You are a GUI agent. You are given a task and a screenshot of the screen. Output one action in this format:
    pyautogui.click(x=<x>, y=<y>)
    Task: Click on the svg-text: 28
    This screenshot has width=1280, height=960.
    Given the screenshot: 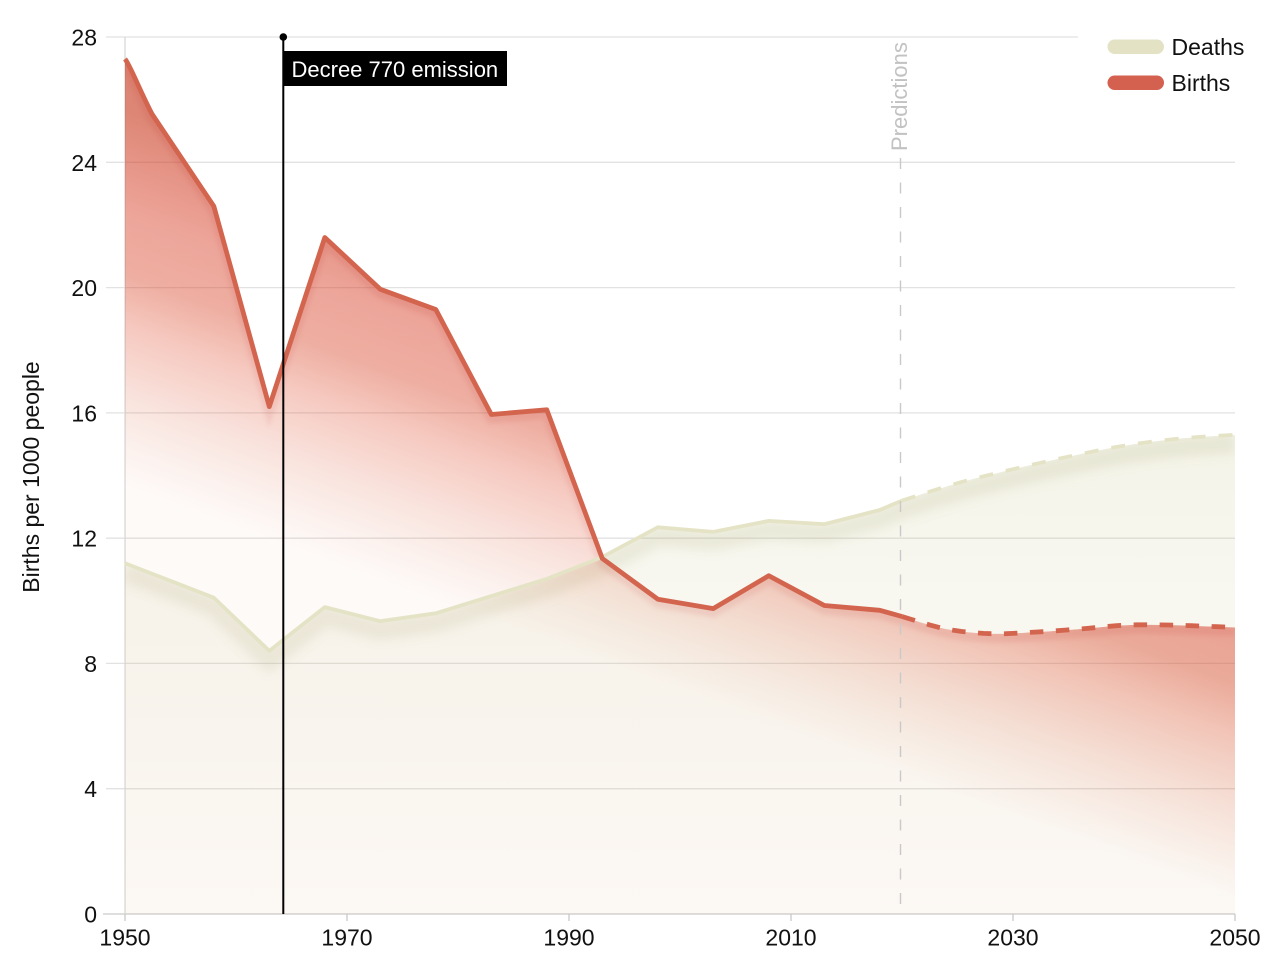 What is the action you would take?
    pyautogui.click(x=84, y=38)
    